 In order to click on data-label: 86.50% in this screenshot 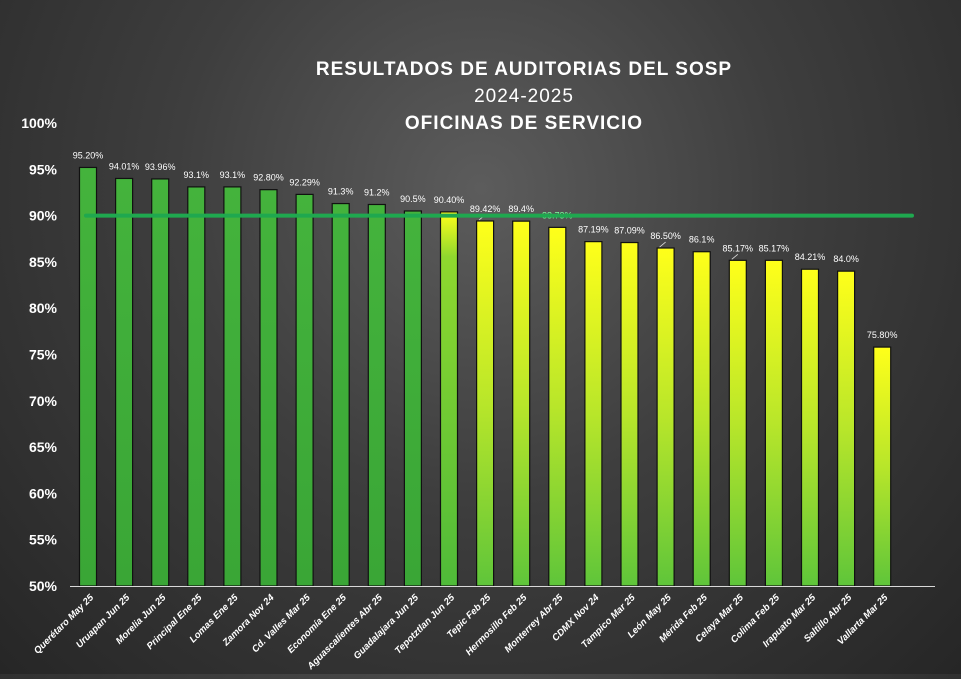, I will do `click(665, 236)`.